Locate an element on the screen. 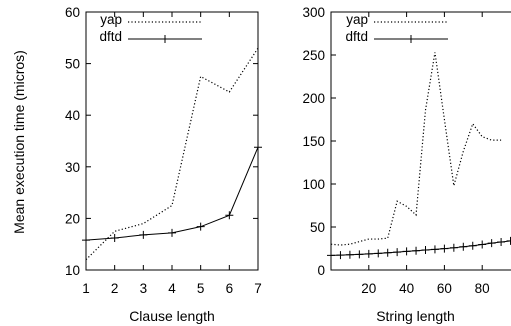 This screenshot has height=326, width=511. x-tick-label: 2 is located at coordinates (115, 288).